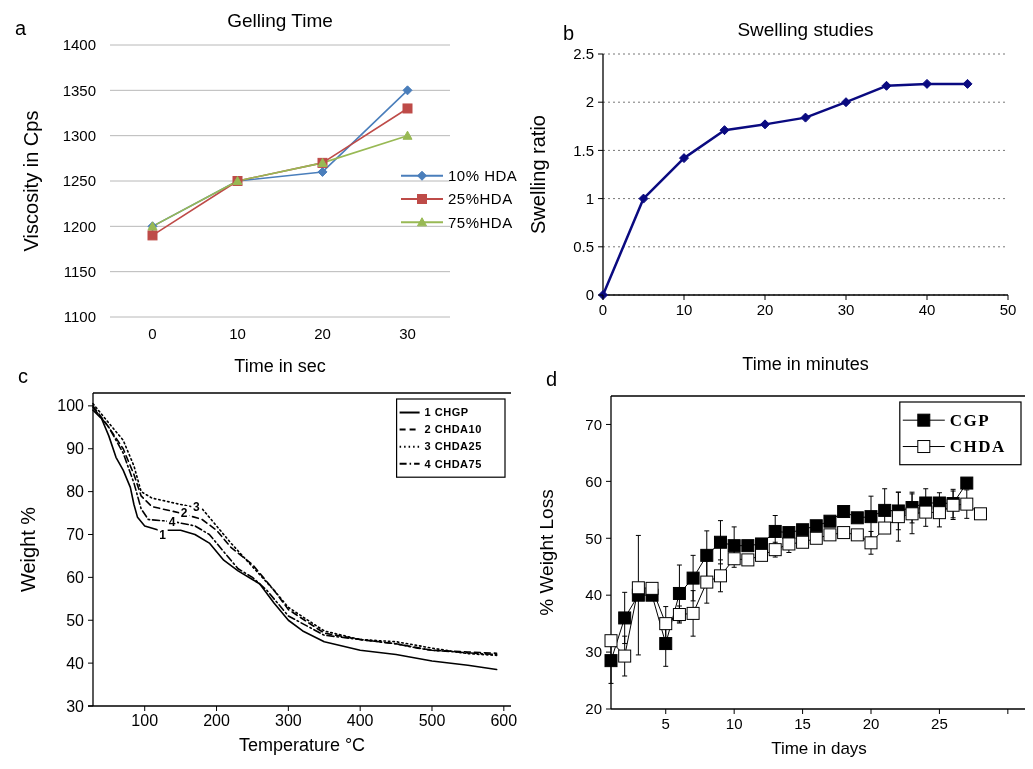  Describe the element at coordinates (453, 463) in the screenshot. I see `legend-label: 4 CHDA75` at that location.